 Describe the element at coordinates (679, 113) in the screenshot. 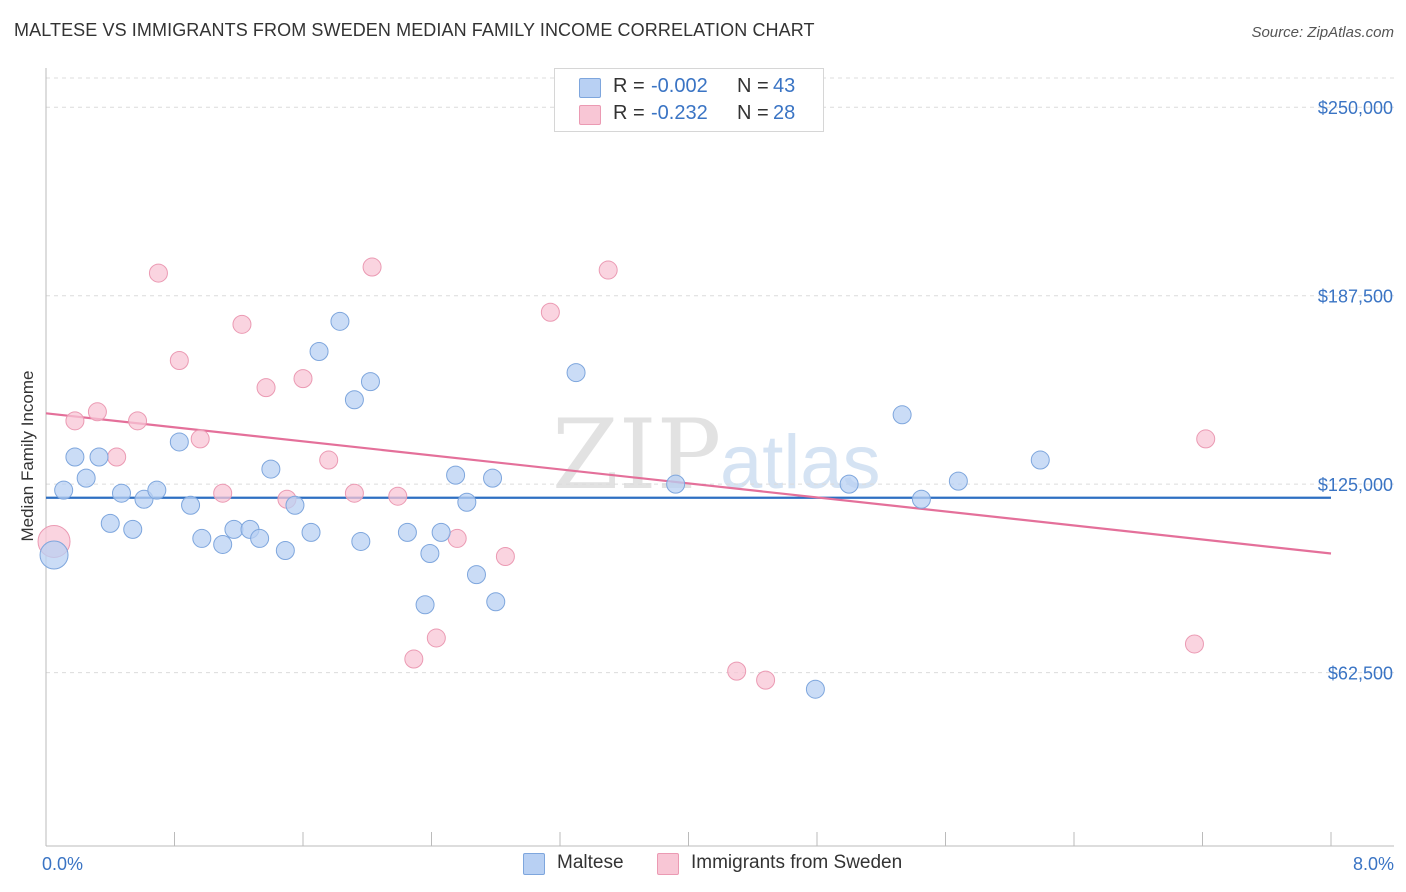

I see `r-value: -0.232` at that location.